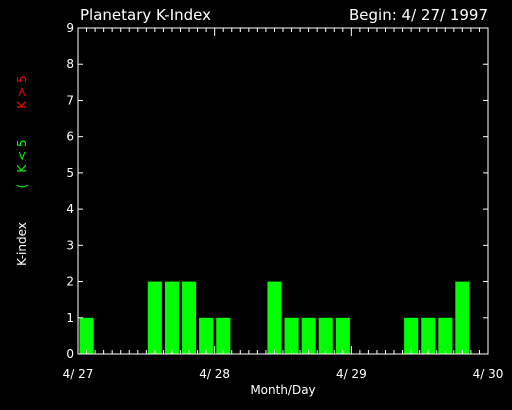  I want to click on y-tick-label: 9, so click(70, 28).